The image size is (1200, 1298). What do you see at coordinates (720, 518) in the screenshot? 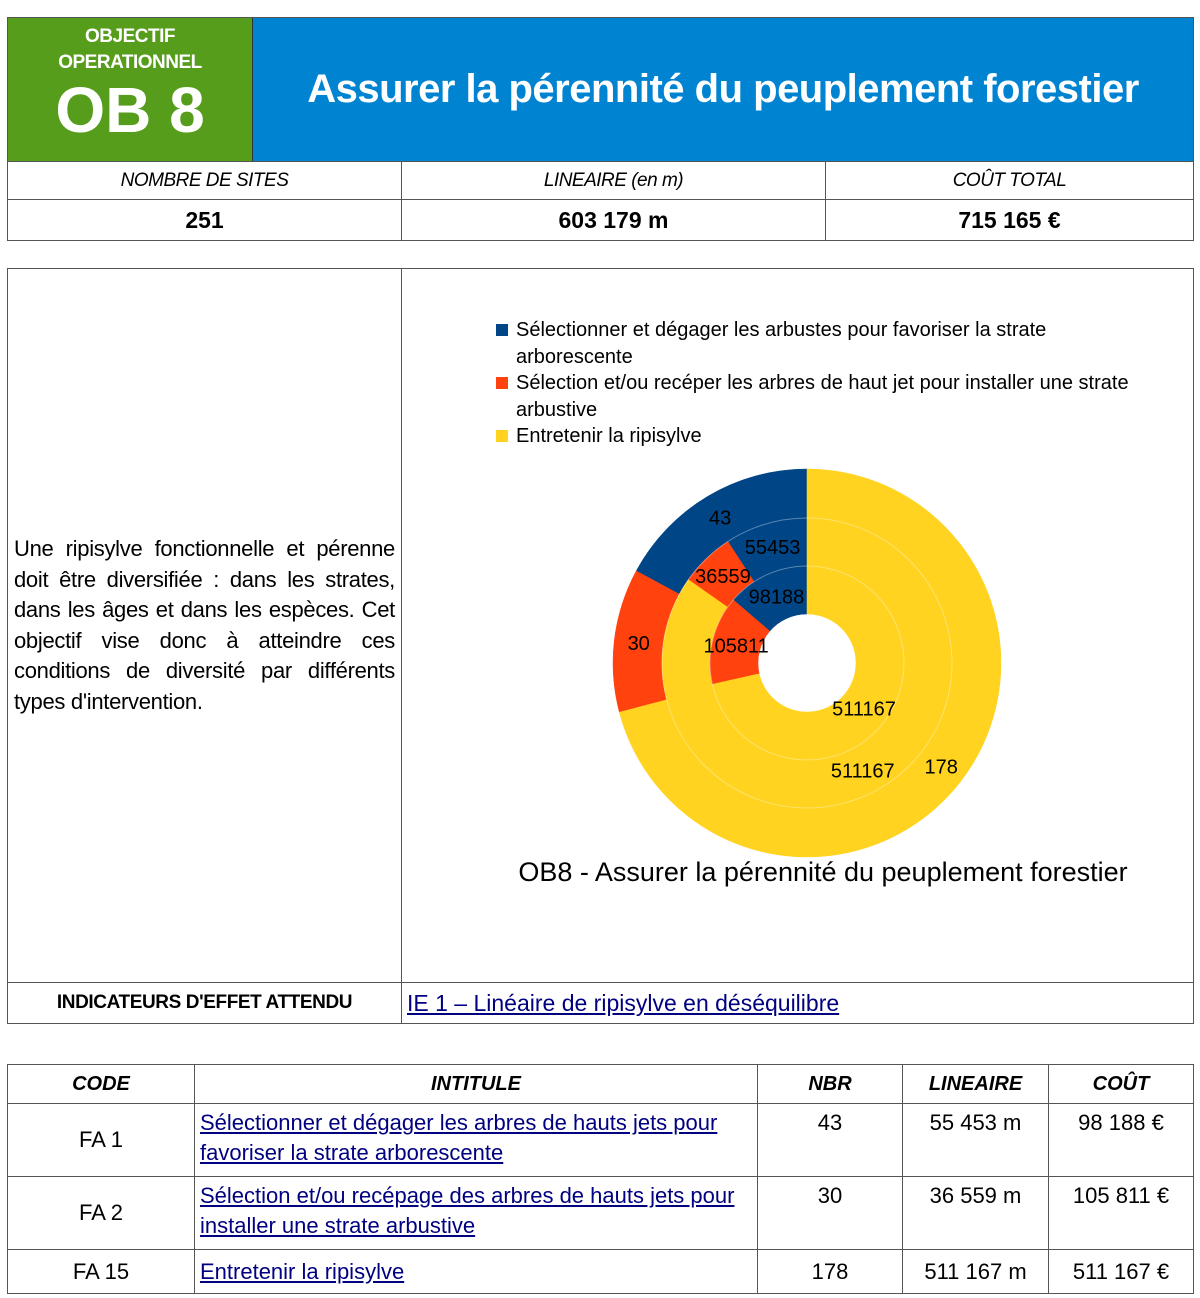
I see `data-label: 43` at bounding box center [720, 518].